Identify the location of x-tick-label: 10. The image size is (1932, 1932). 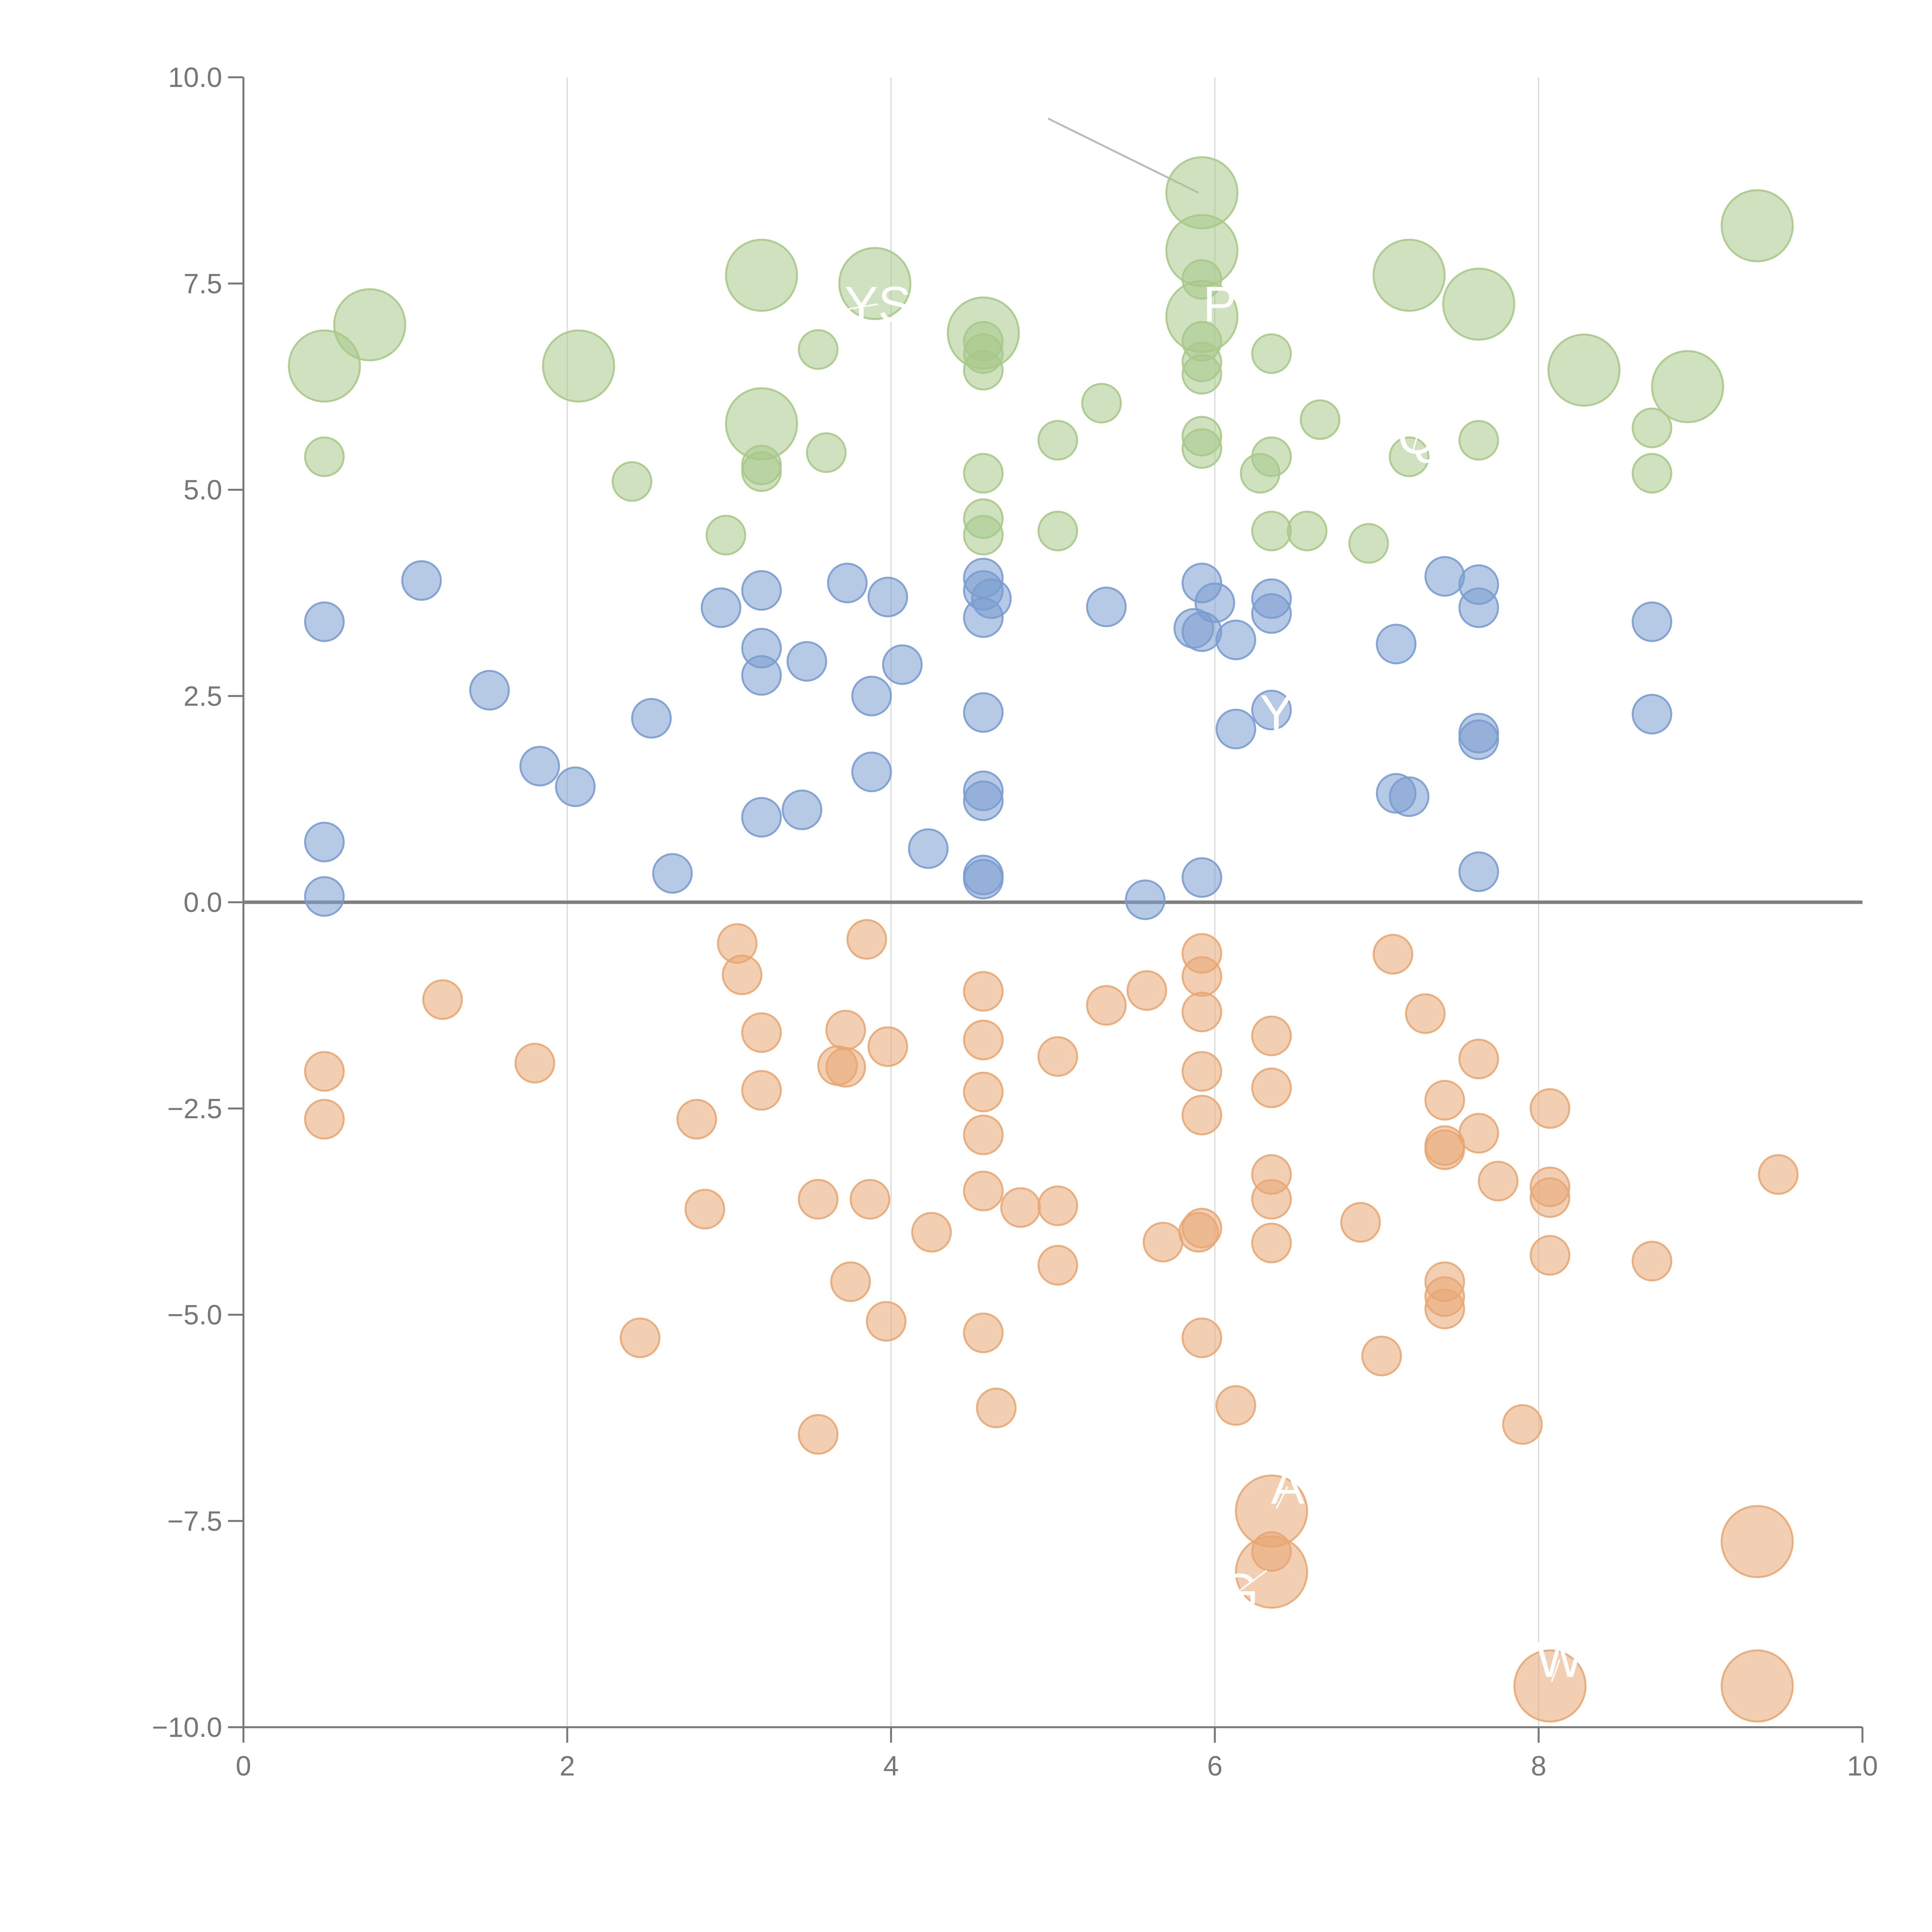
(1863, 1767).